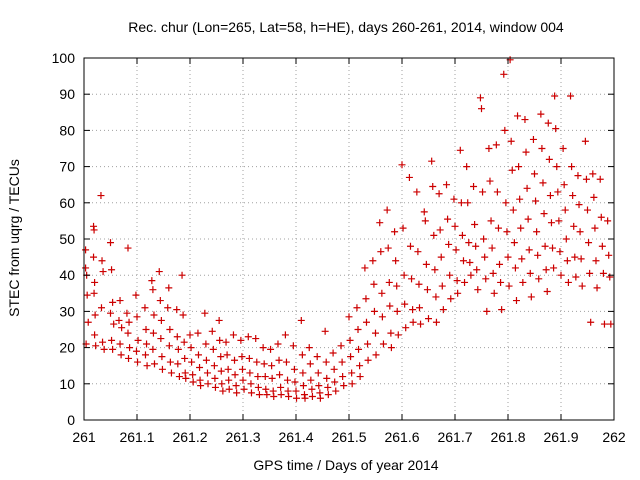 The width and height of the screenshot is (640, 480). I want to click on y-tick-label: 30, so click(67, 311).